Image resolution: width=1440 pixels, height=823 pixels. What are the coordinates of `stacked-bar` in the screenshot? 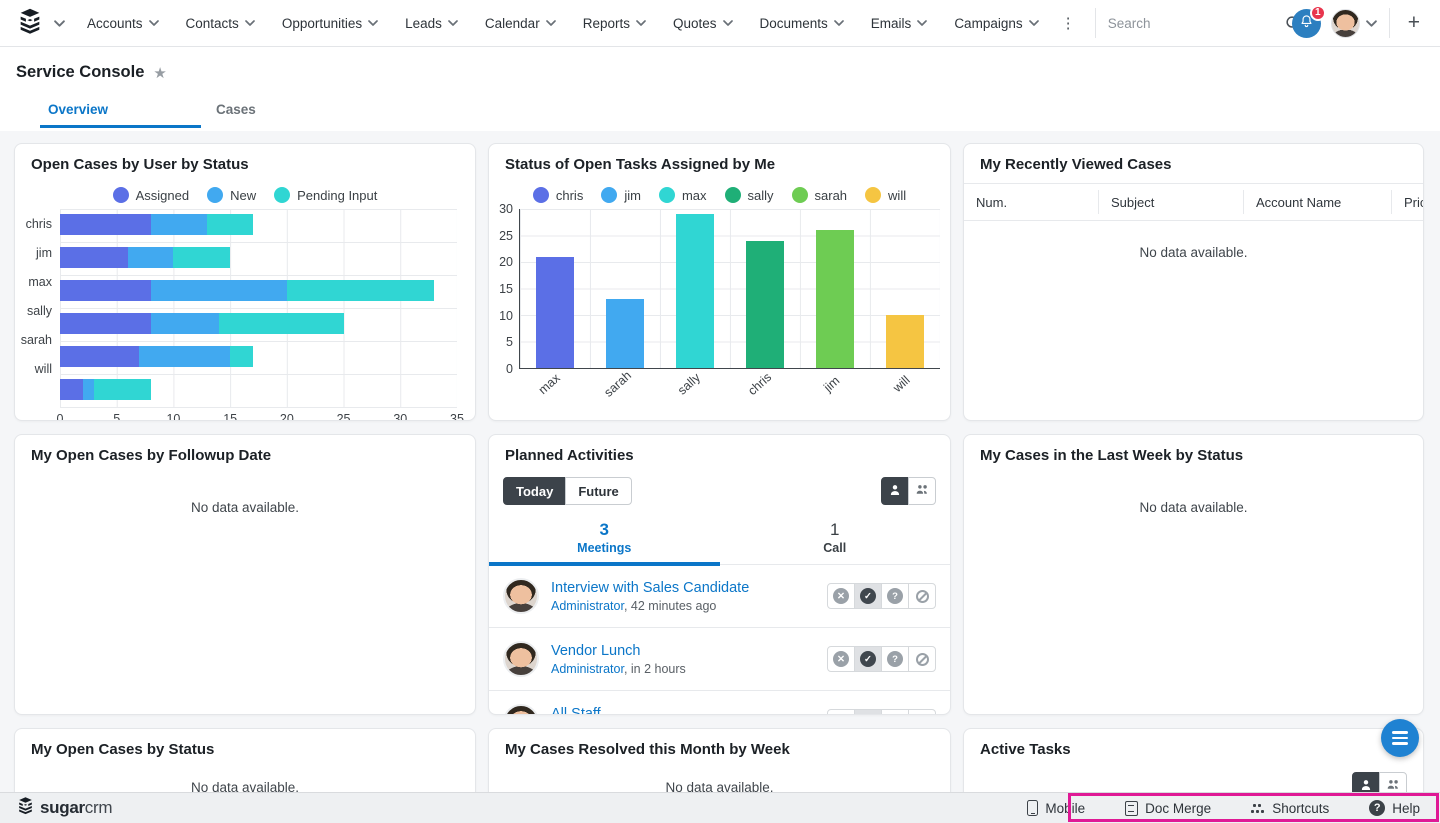 It's located at (258, 224).